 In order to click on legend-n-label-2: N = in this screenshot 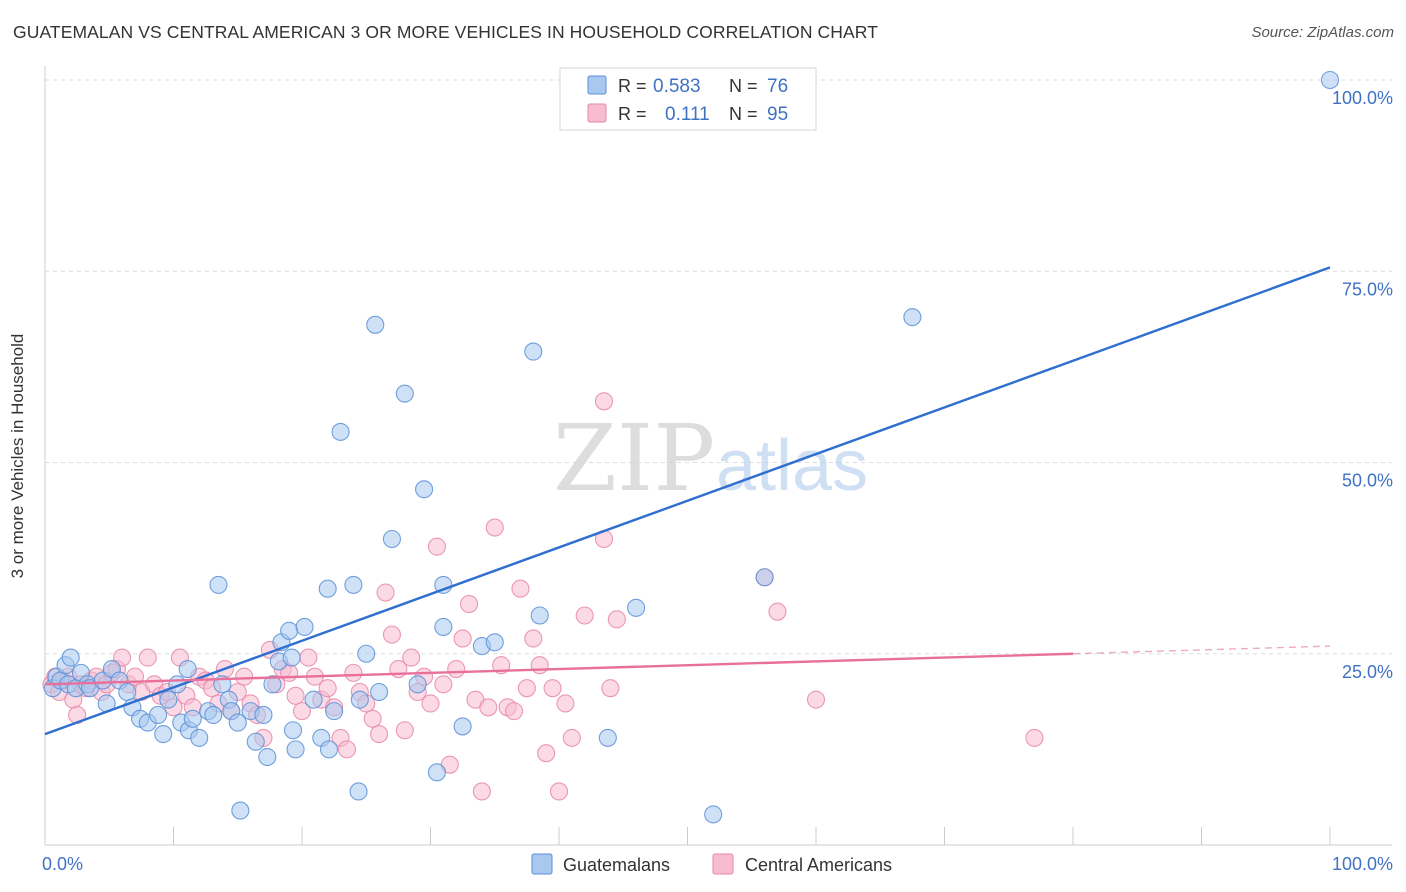, I will do `click(743, 114)`.